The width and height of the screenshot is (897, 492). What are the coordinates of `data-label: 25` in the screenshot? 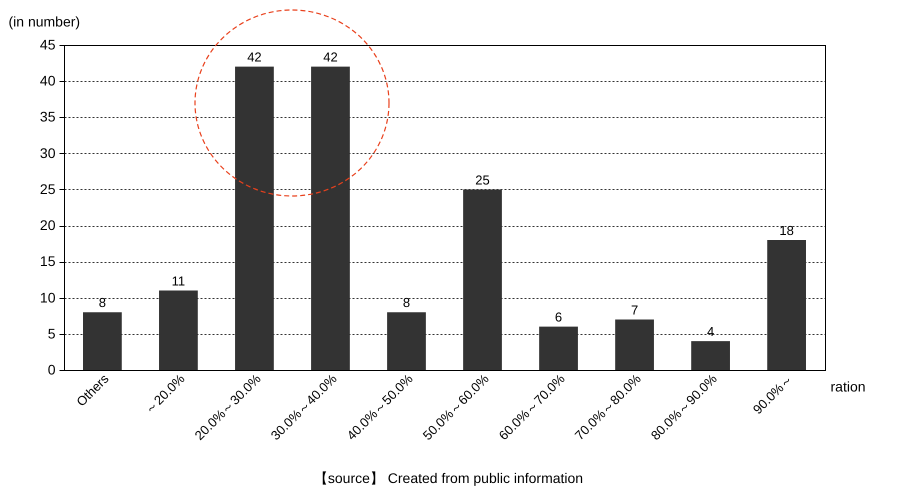 It's located at (482, 180).